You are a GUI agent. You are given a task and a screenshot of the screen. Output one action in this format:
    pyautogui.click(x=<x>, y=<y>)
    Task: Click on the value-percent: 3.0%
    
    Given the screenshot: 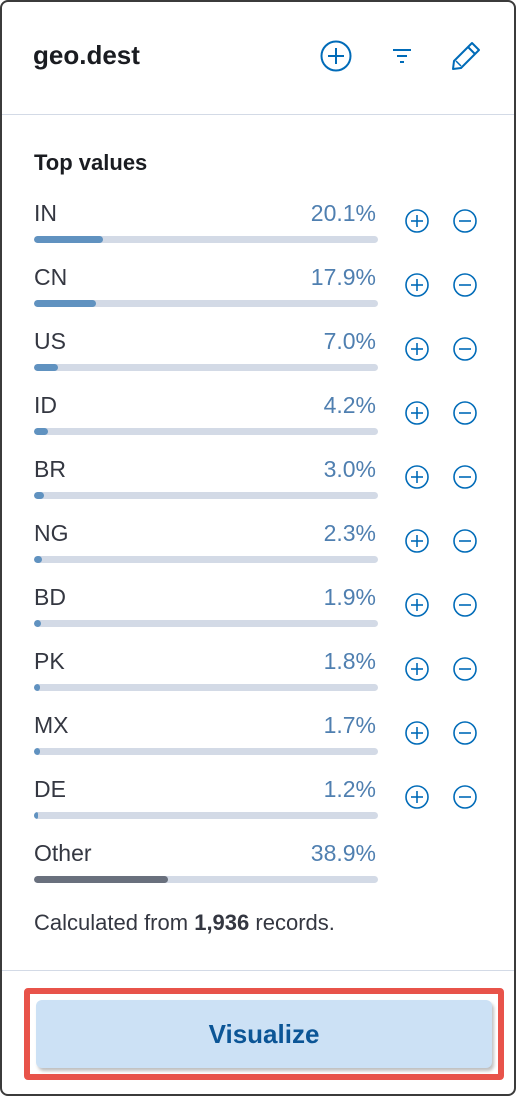 What is the action you would take?
    pyautogui.click(x=349, y=469)
    